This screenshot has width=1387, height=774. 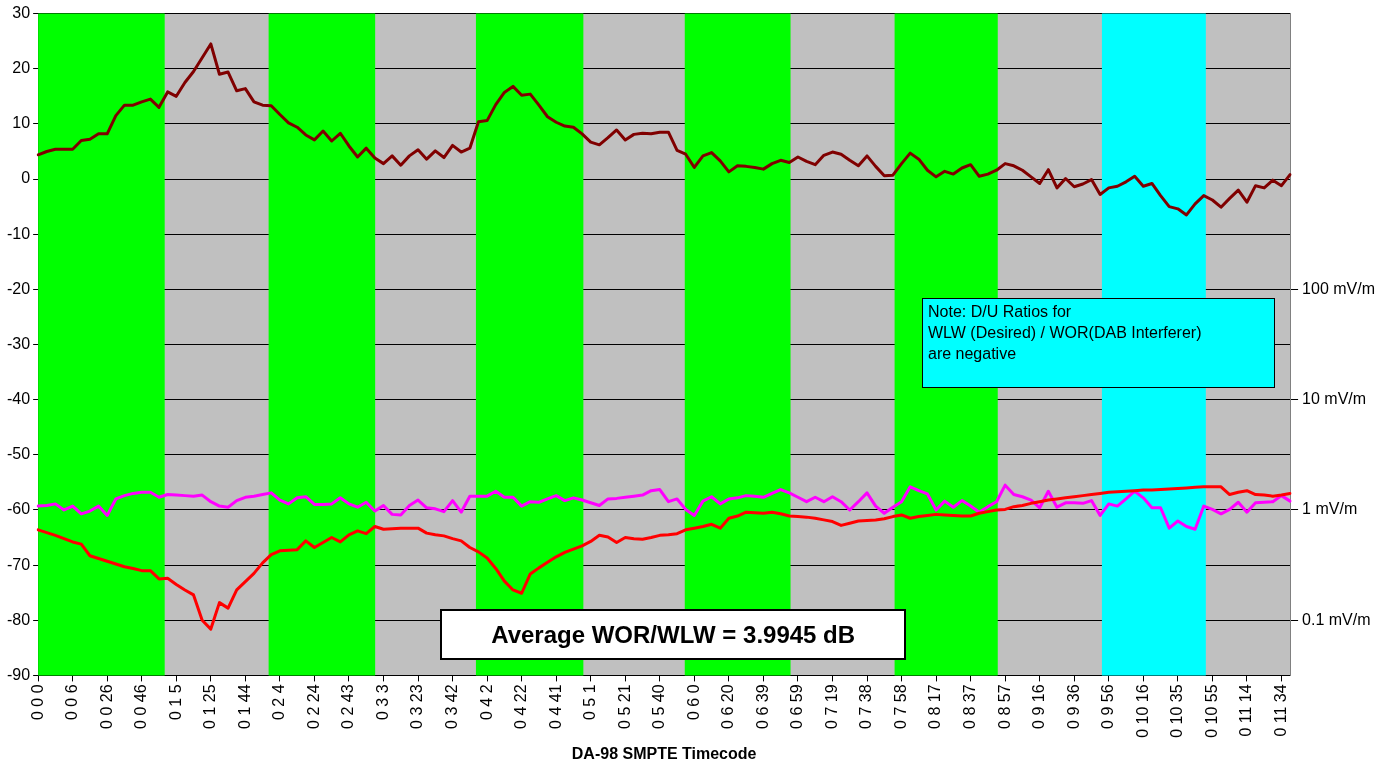 What do you see at coordinates (19, 619) in the screenshot?
I see `y-tick-label: -80` at bounding box center [19, 619].